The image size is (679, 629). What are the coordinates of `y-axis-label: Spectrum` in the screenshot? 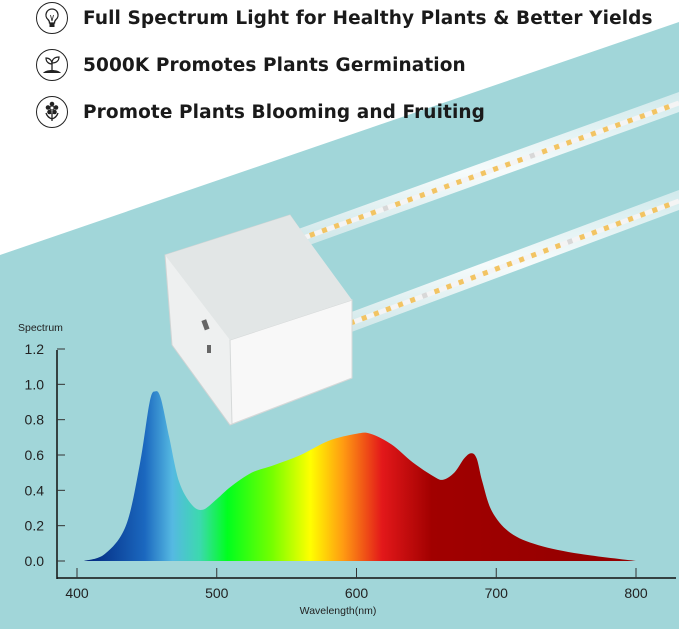 It's located at (40, 328).